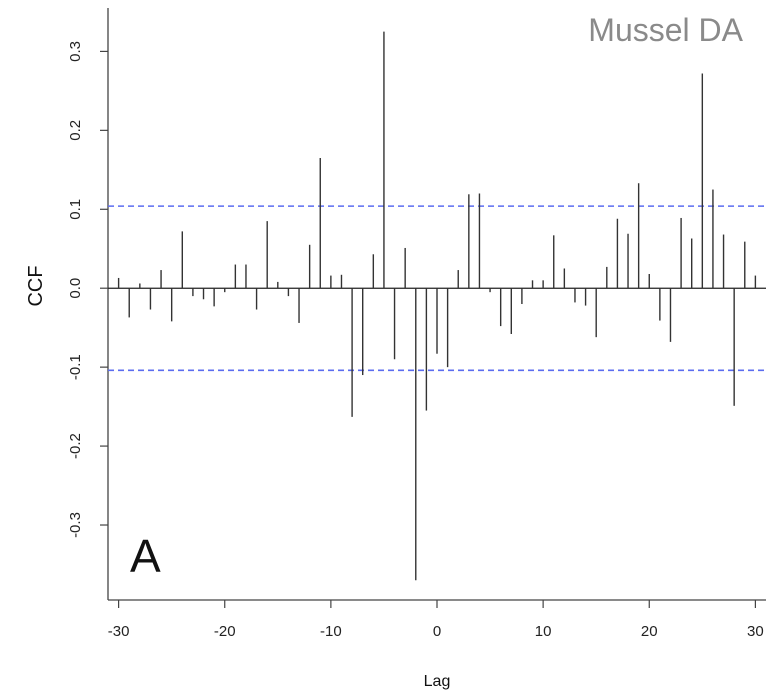 This screenshot has width=766, height=693. Describe the element at coordinates (75, 130) in the screenshot. I see `y-tick-label: 0.2` at that location.